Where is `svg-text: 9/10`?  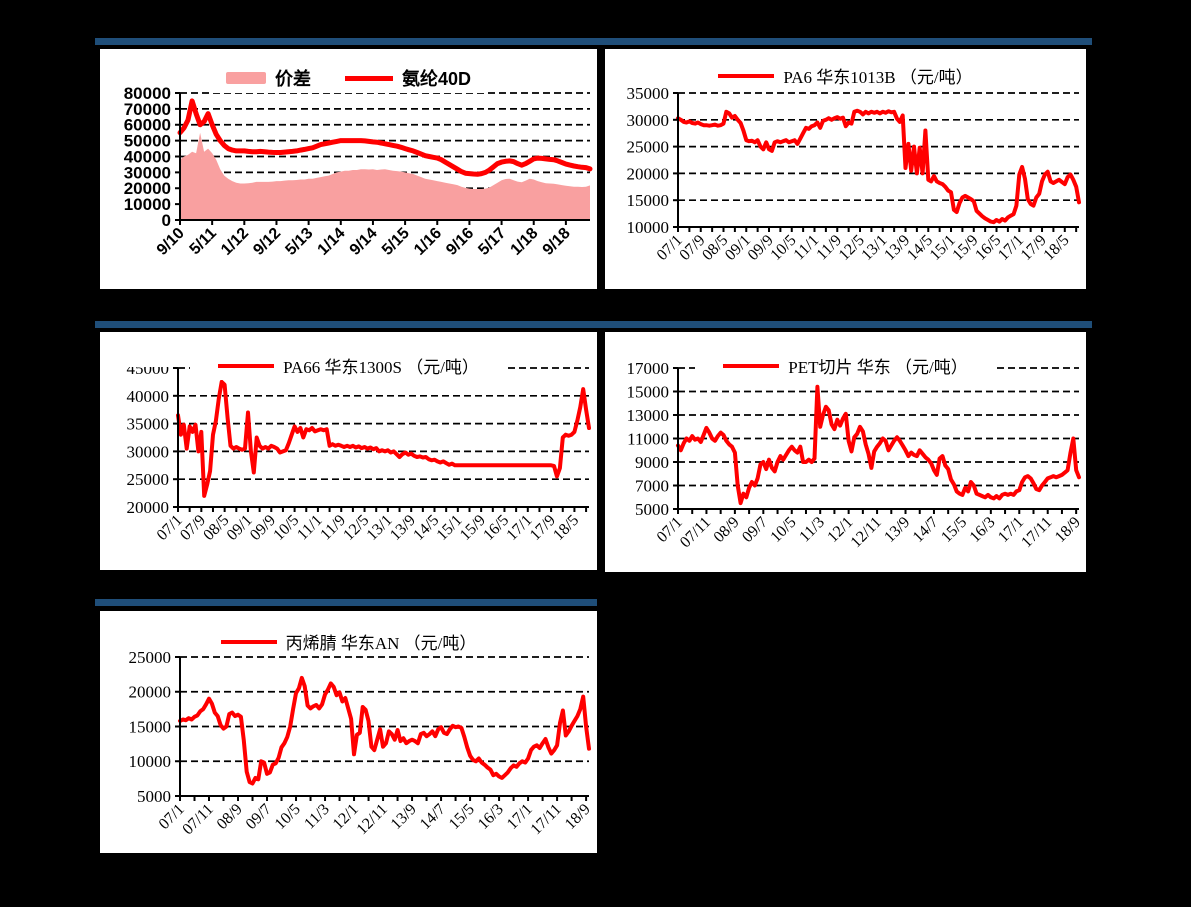 svg-text: 9/10 is located at coordinates (171, 242).